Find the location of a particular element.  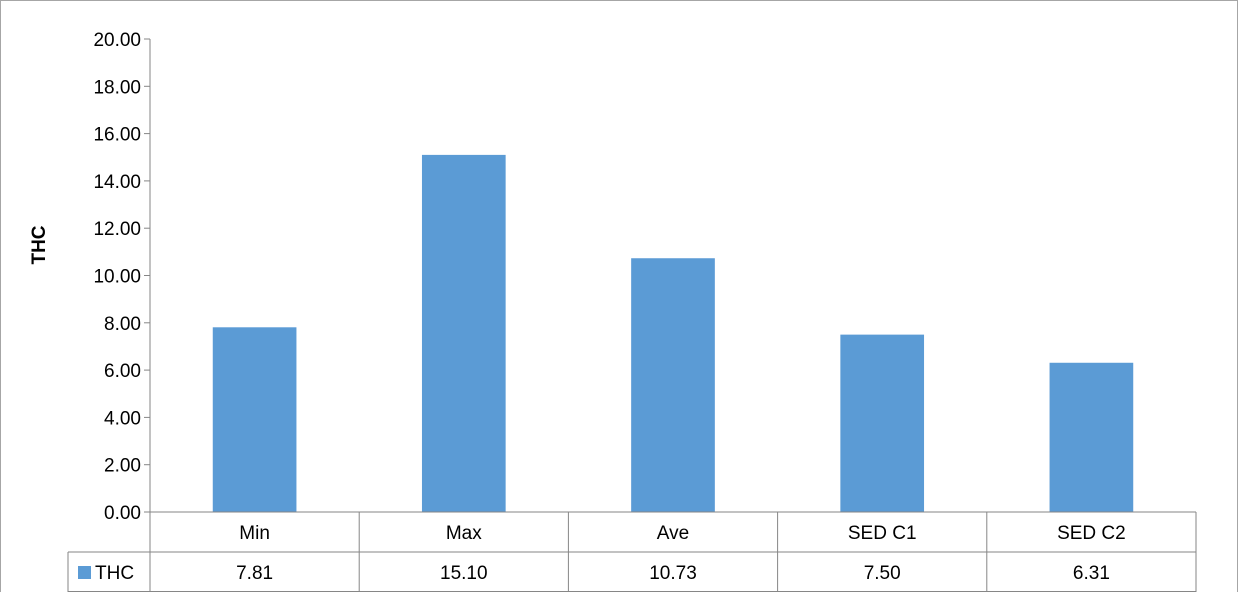

data-table-value: 7.50 is located at coordinates (882, 573).